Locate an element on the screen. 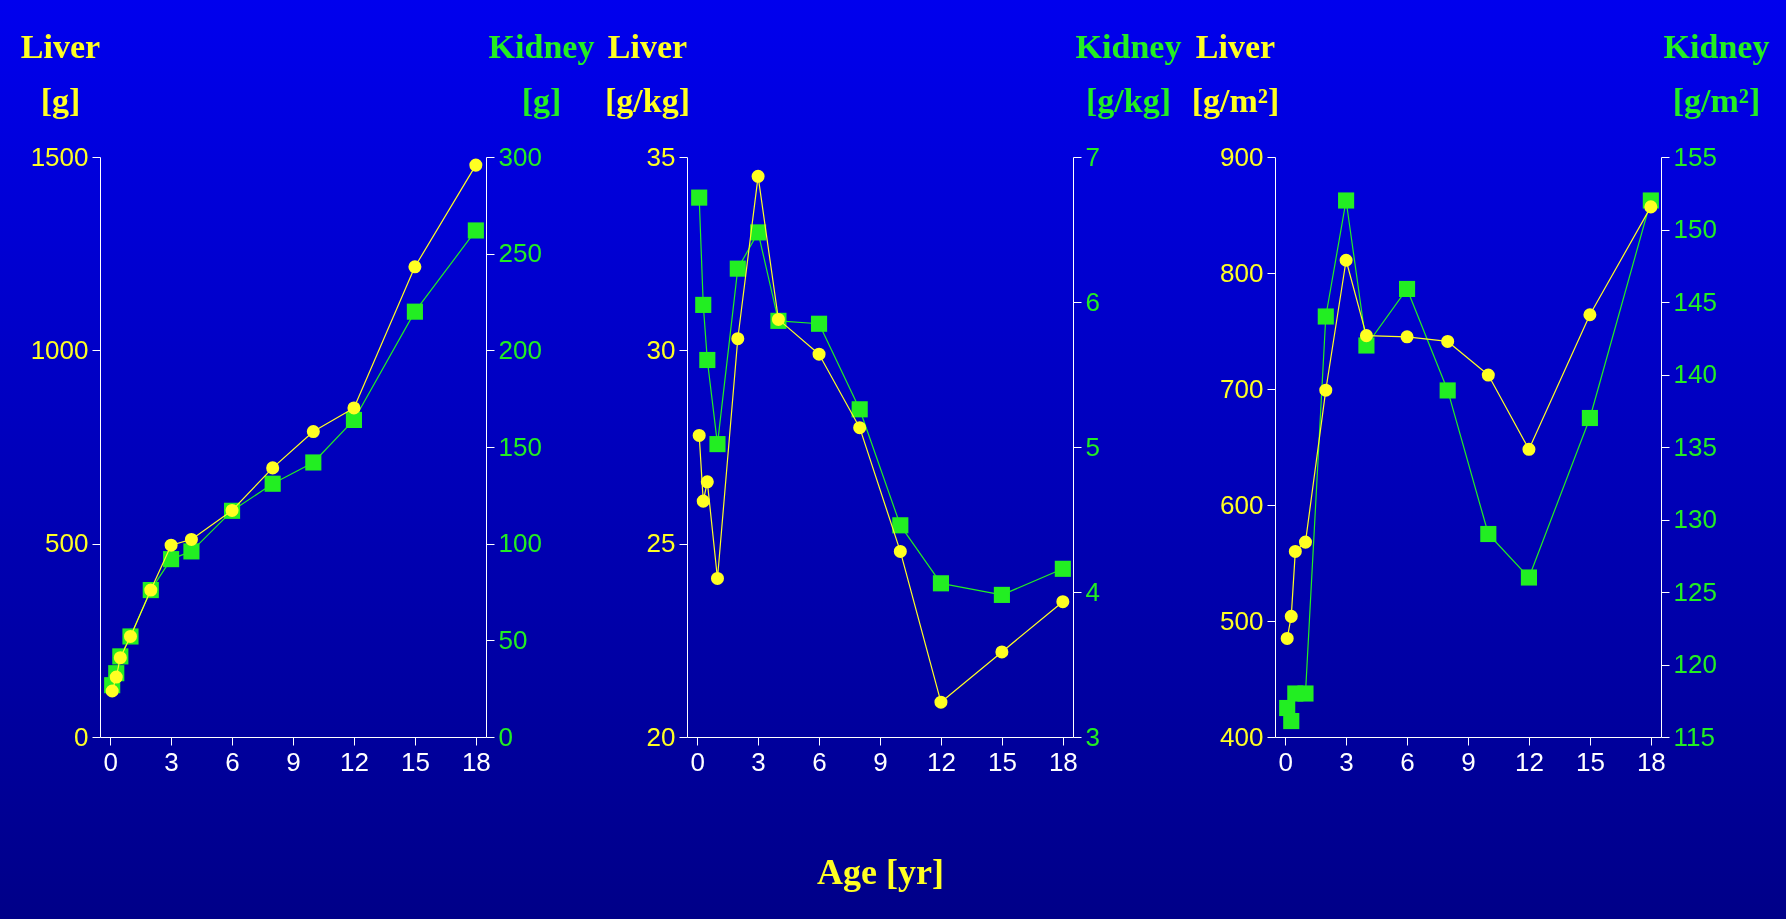  y2-tick-label: 4 is located at coordinates (1092, 591).